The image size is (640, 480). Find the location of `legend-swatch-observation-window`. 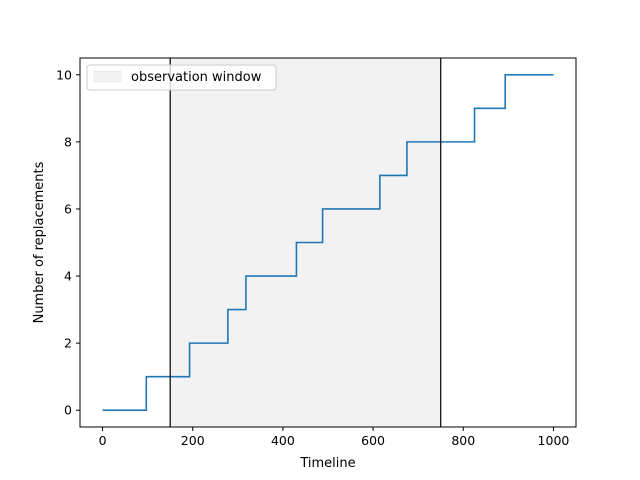

legend-swatch-observation-window is located at coordinates (107, 76).